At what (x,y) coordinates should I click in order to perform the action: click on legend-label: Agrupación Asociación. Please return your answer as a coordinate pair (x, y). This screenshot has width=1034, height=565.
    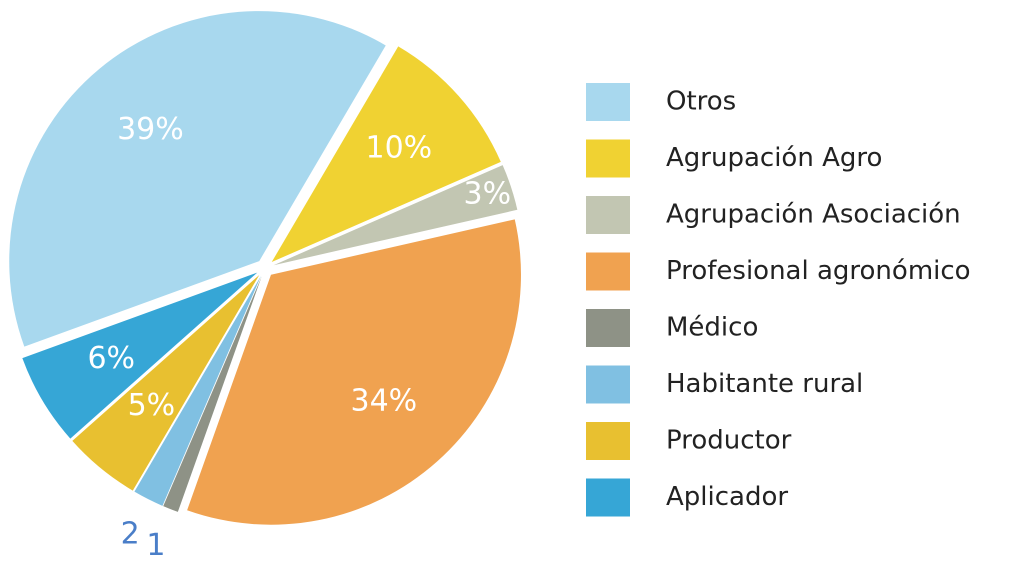
    Looking at the image, I should click on (813, 215).